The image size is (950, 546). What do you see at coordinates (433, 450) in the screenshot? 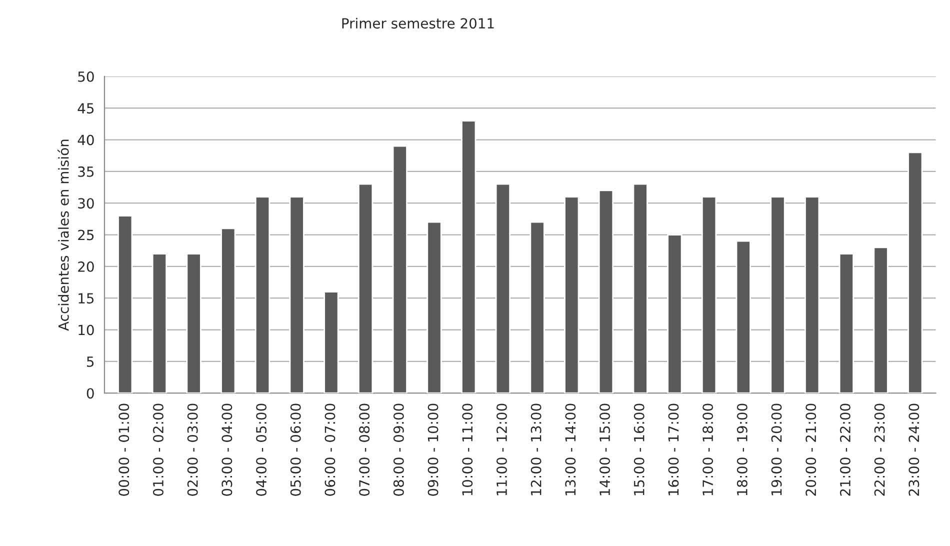
I see `x-tick-label: 09:00 - 10:00` at bounding box center [433, 450].